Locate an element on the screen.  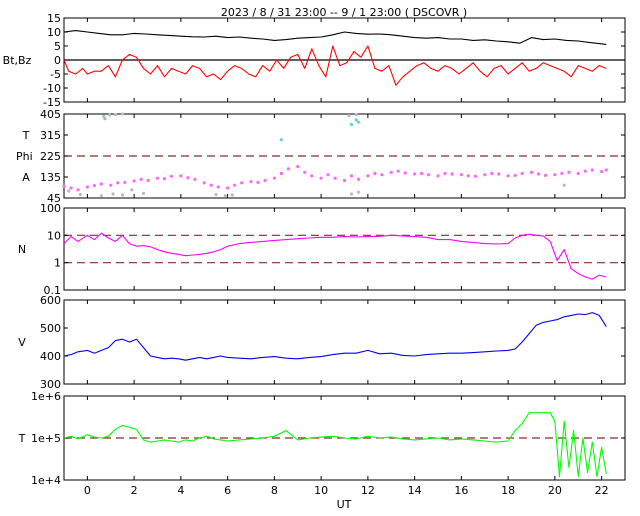
temperature-ytick-label-2: 1e+4 is located at coordinates (46, 480).